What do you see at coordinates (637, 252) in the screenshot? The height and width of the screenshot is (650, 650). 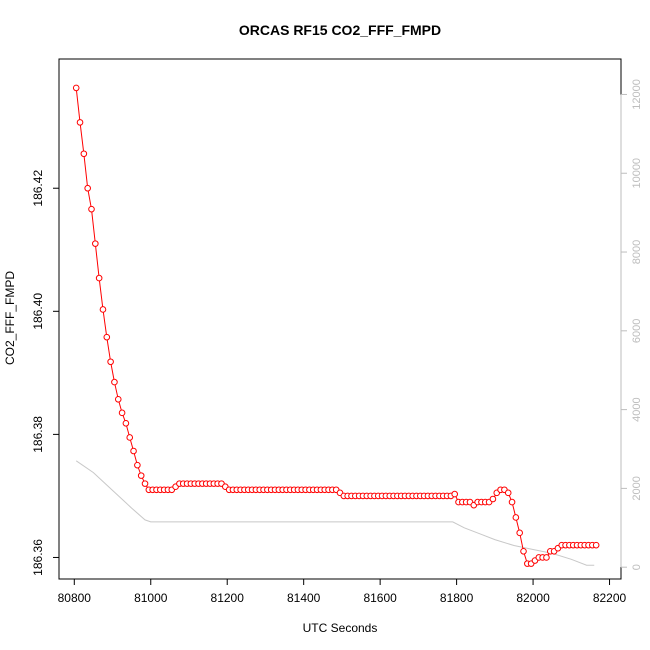 I see `y2-tick-label: 8000` at bounding box center [637, 252].